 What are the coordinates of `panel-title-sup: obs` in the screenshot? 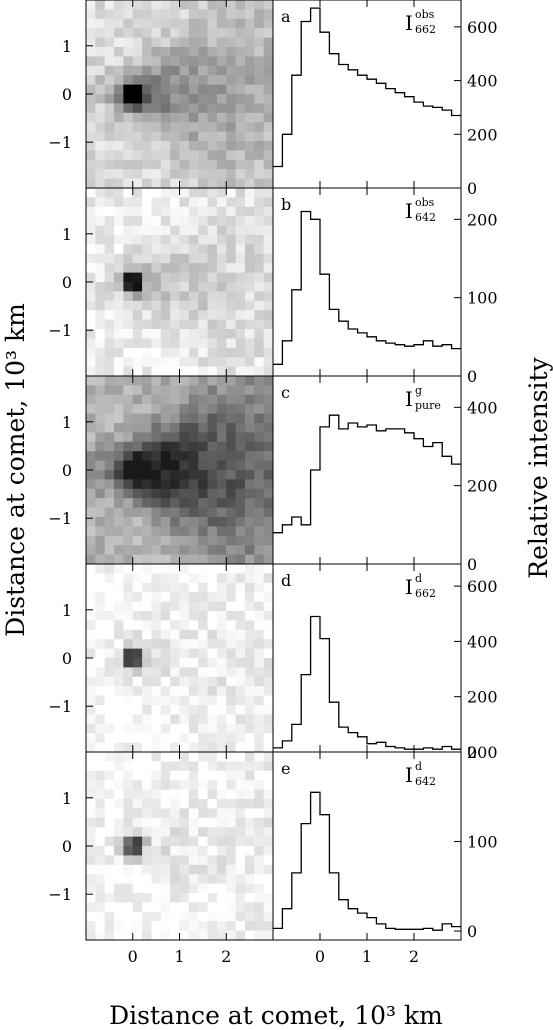 It's located at (425, 14).